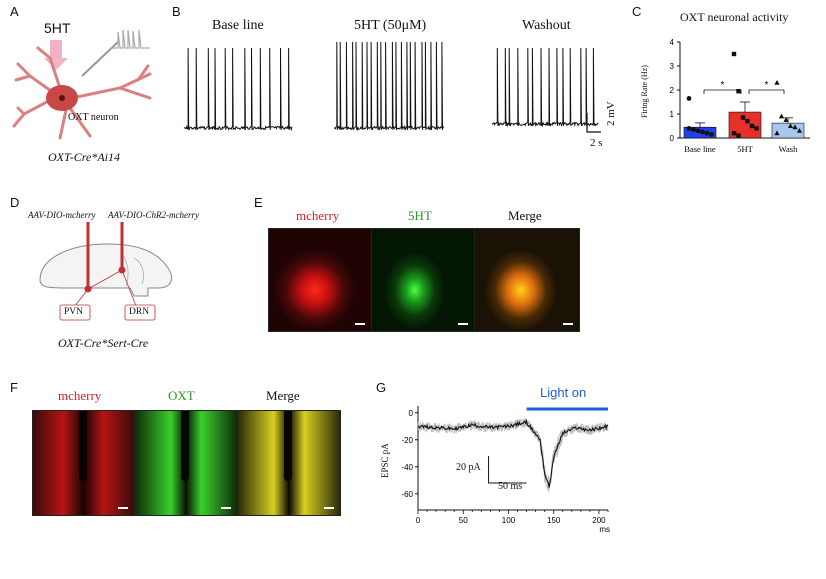 The image size is (826, 579). Describe the element at coordinates (423, 280) in the screenshot. I see `micrograph-e-5ht` at that location.